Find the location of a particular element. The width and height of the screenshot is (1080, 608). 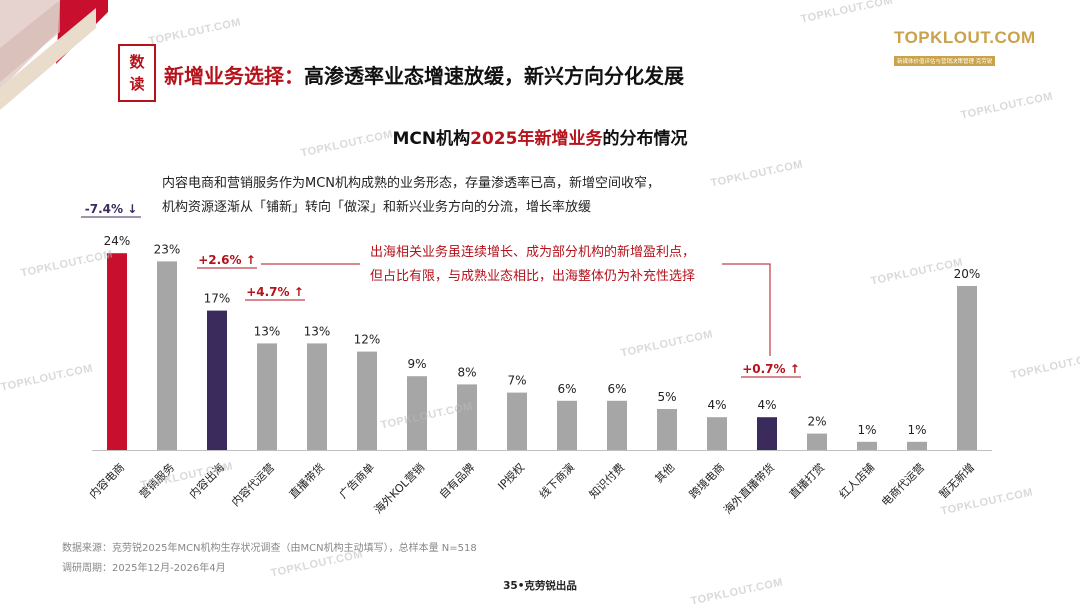

brand-logo: TOPKLOUT.COM 新媒体价值评估与营销决策管理 克劳锐 is located at coordinates (965, 47).